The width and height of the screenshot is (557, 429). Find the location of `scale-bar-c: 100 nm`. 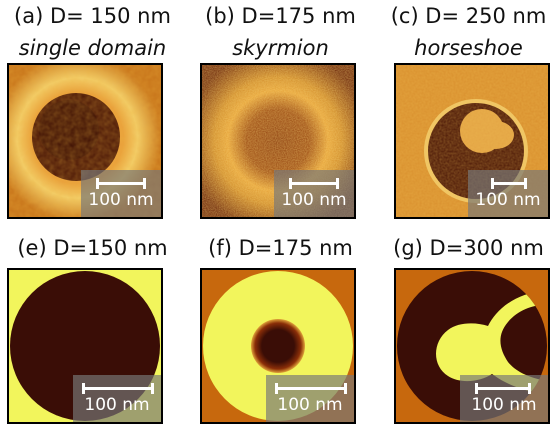

scale-bar-c: 100 nm is located at coordinates (508, 193).